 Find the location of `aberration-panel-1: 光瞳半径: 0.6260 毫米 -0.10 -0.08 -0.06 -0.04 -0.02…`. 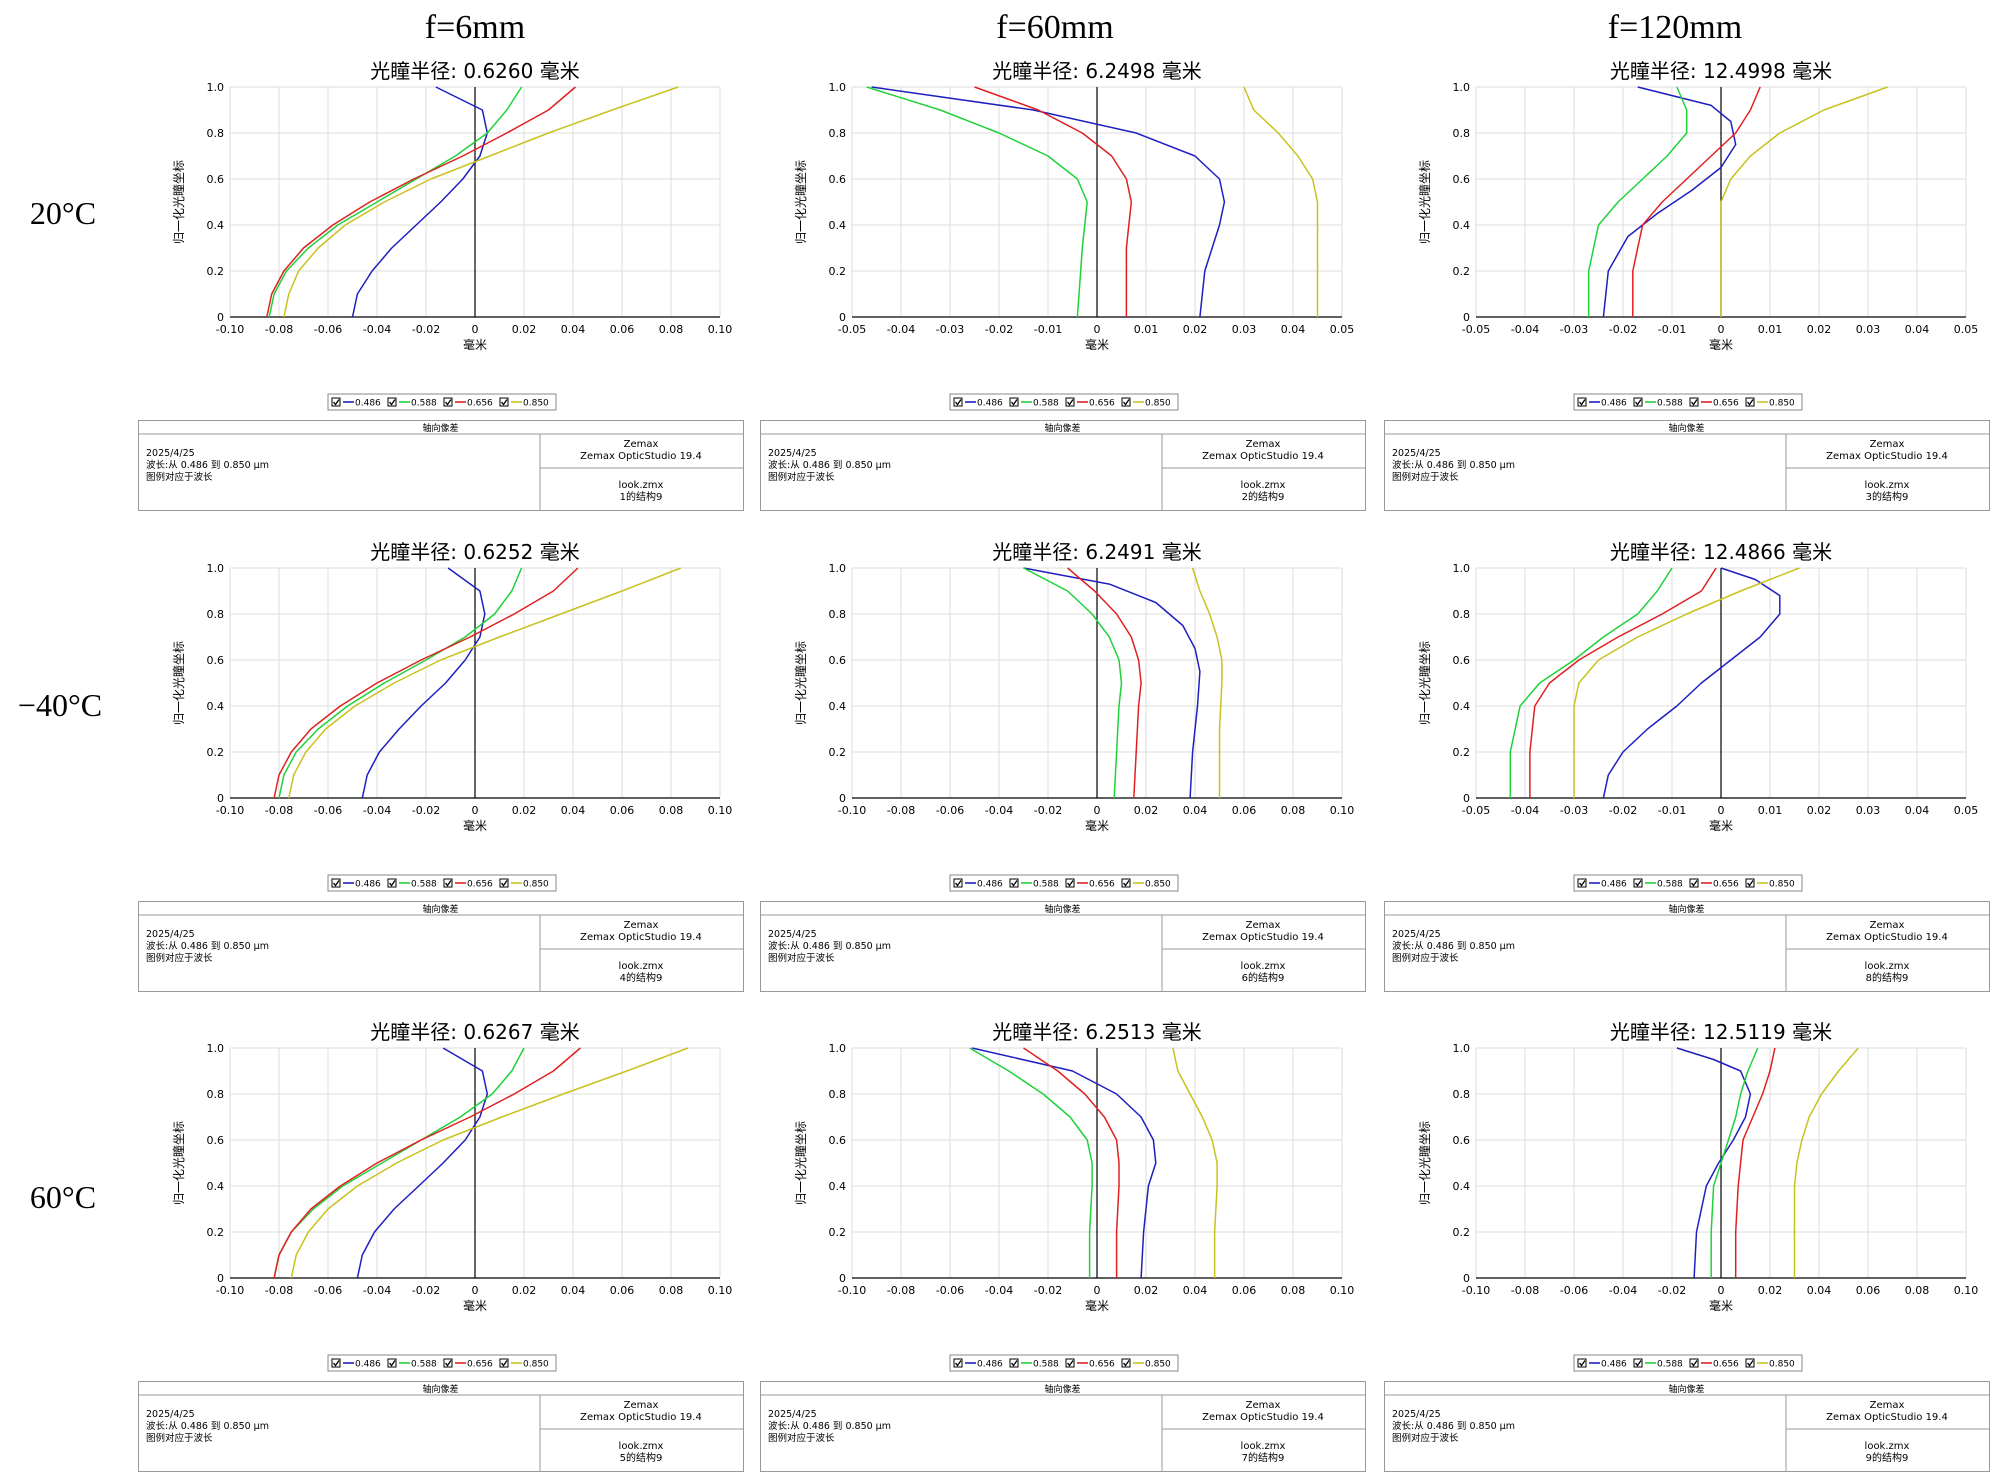

aberration-panel-1: 光瞳半径: 0.6260 毫米 -0.10 -0.08 -0.06 -0.04 -0.02… is located at coordinates (441, 285).